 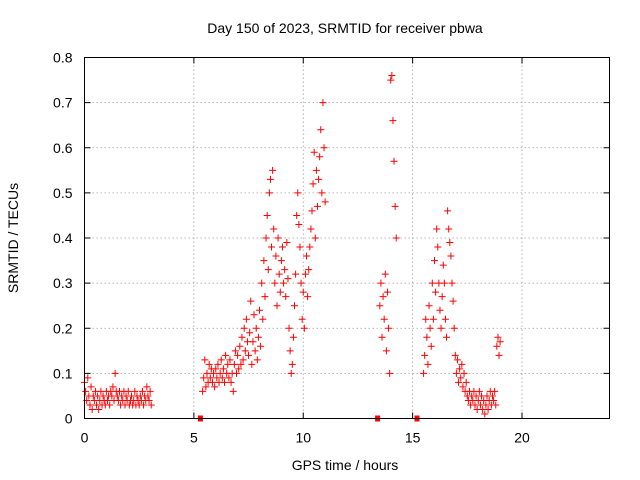 What do you see at coordinates (63, 58) in the screenshot?
I see `y-tick-label: 0.8` at bounding box center [63, 58].